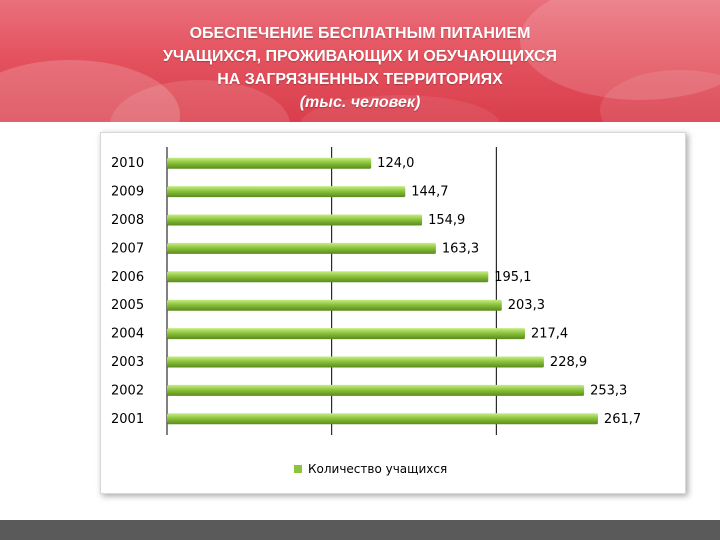 This screenshot has width=720, height=540. I want to click on data-label-2008: 154,9, so click(446, 220).